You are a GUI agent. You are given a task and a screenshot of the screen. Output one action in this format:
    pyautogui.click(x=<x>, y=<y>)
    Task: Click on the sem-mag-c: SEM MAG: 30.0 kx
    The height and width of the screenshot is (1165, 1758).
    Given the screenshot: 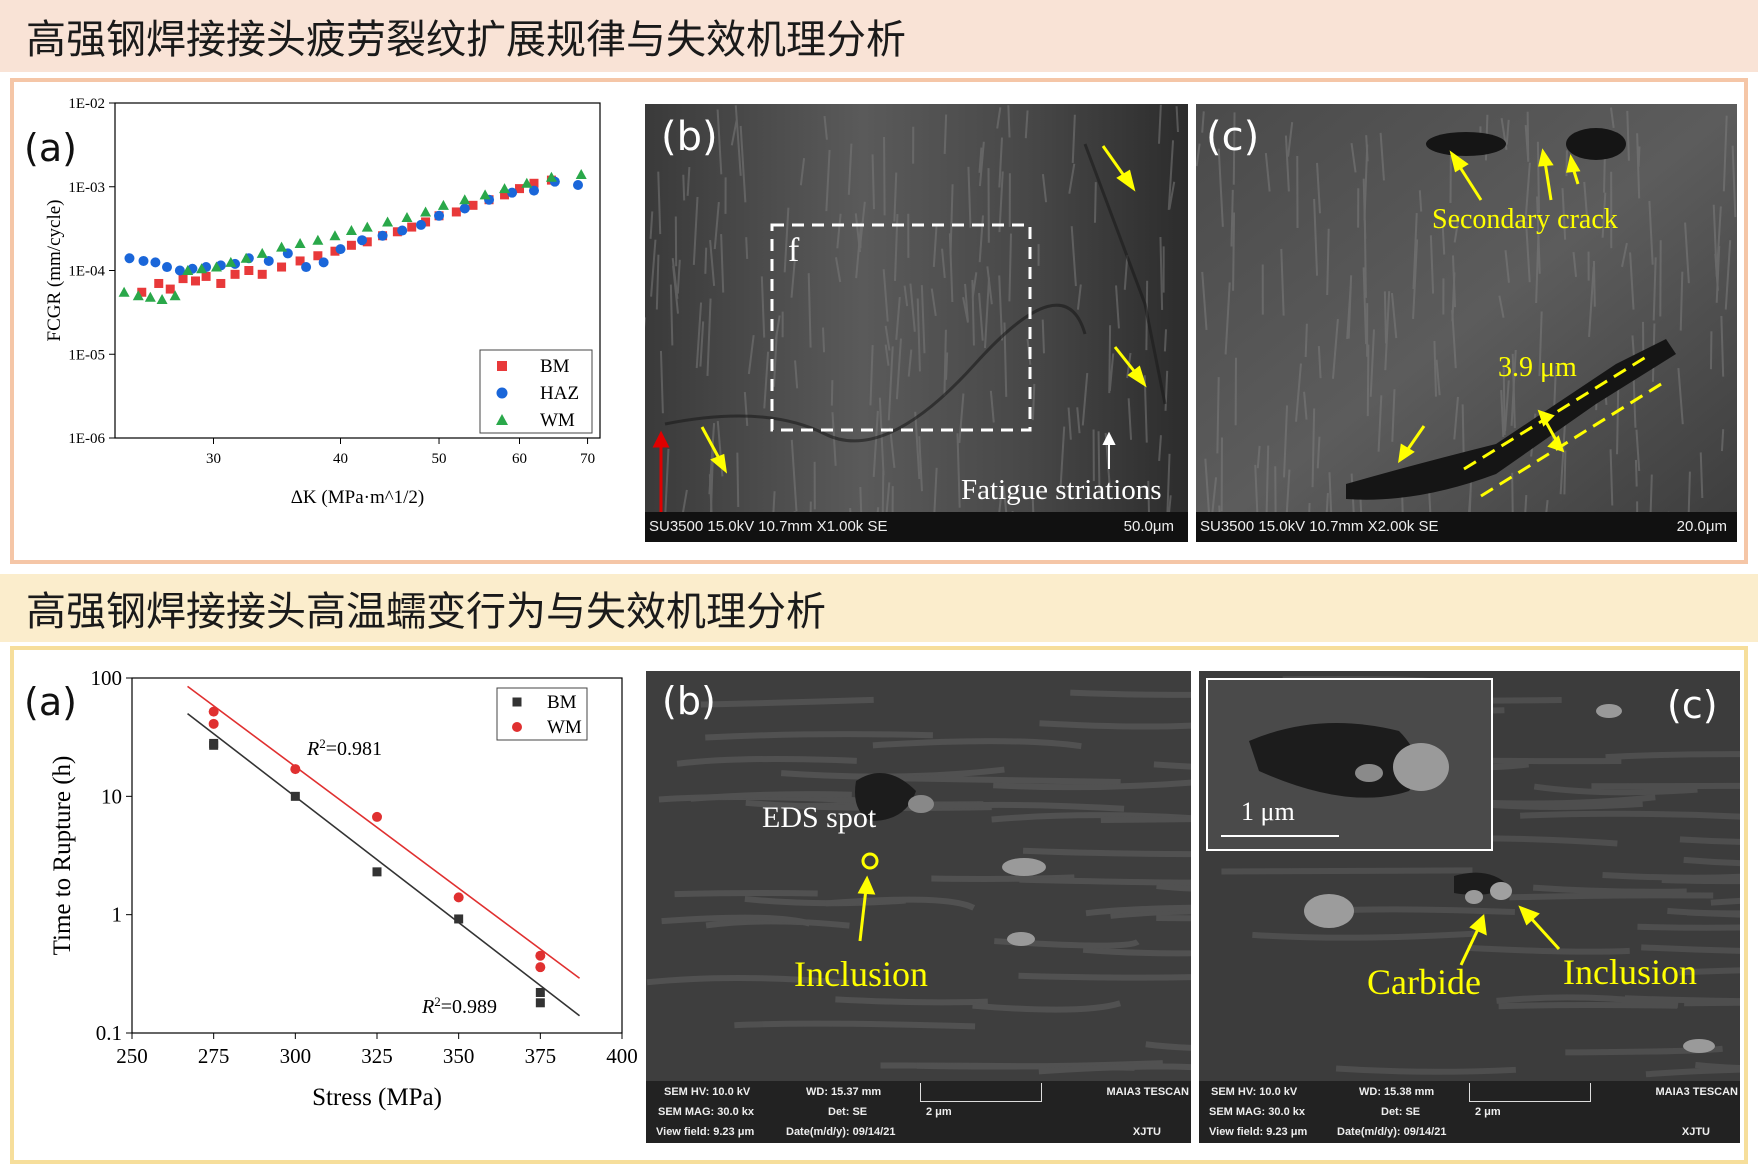 What is the action you would take?
    pyautogui.click(x=1257, y=1112)
    